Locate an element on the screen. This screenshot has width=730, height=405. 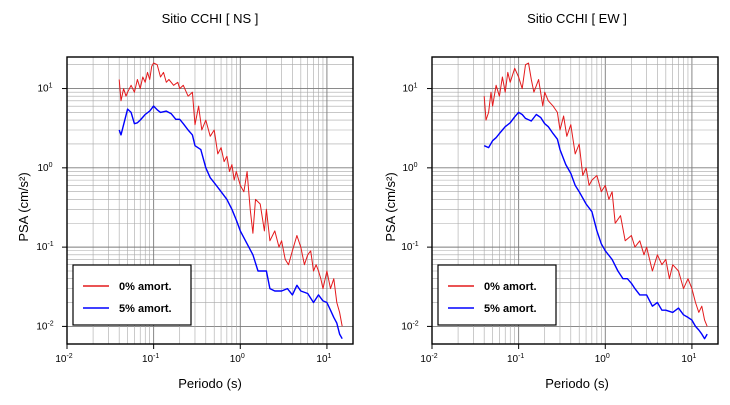
y-axis-label-ew: PSA (cm/s²) is located at coordinates (390, 206).